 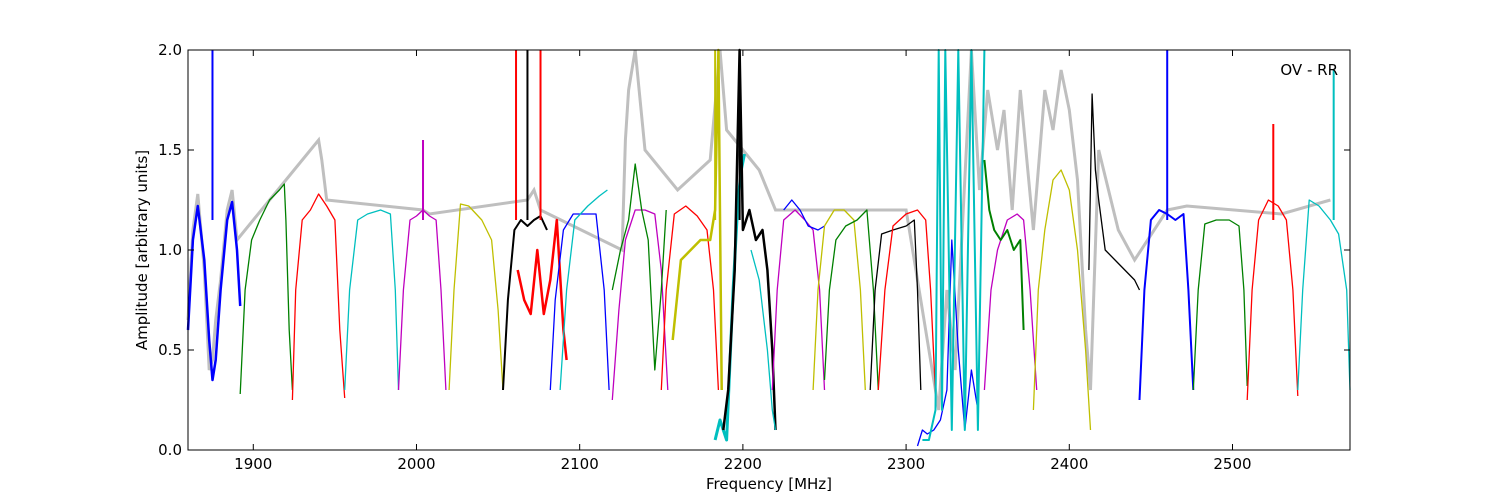 What do you see at coordinates (743, 464) in the screenshot?
I see `x-tick-label: 2200` at bounding box center [743, 464].